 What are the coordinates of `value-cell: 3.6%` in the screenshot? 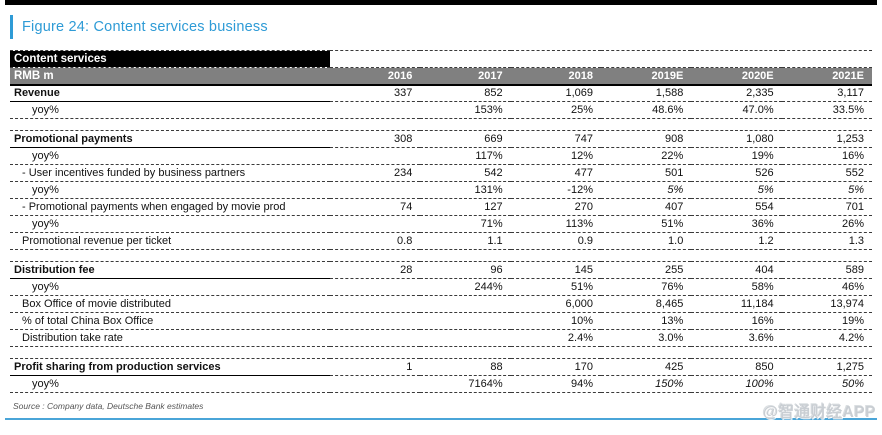 It's located at (736, 338).